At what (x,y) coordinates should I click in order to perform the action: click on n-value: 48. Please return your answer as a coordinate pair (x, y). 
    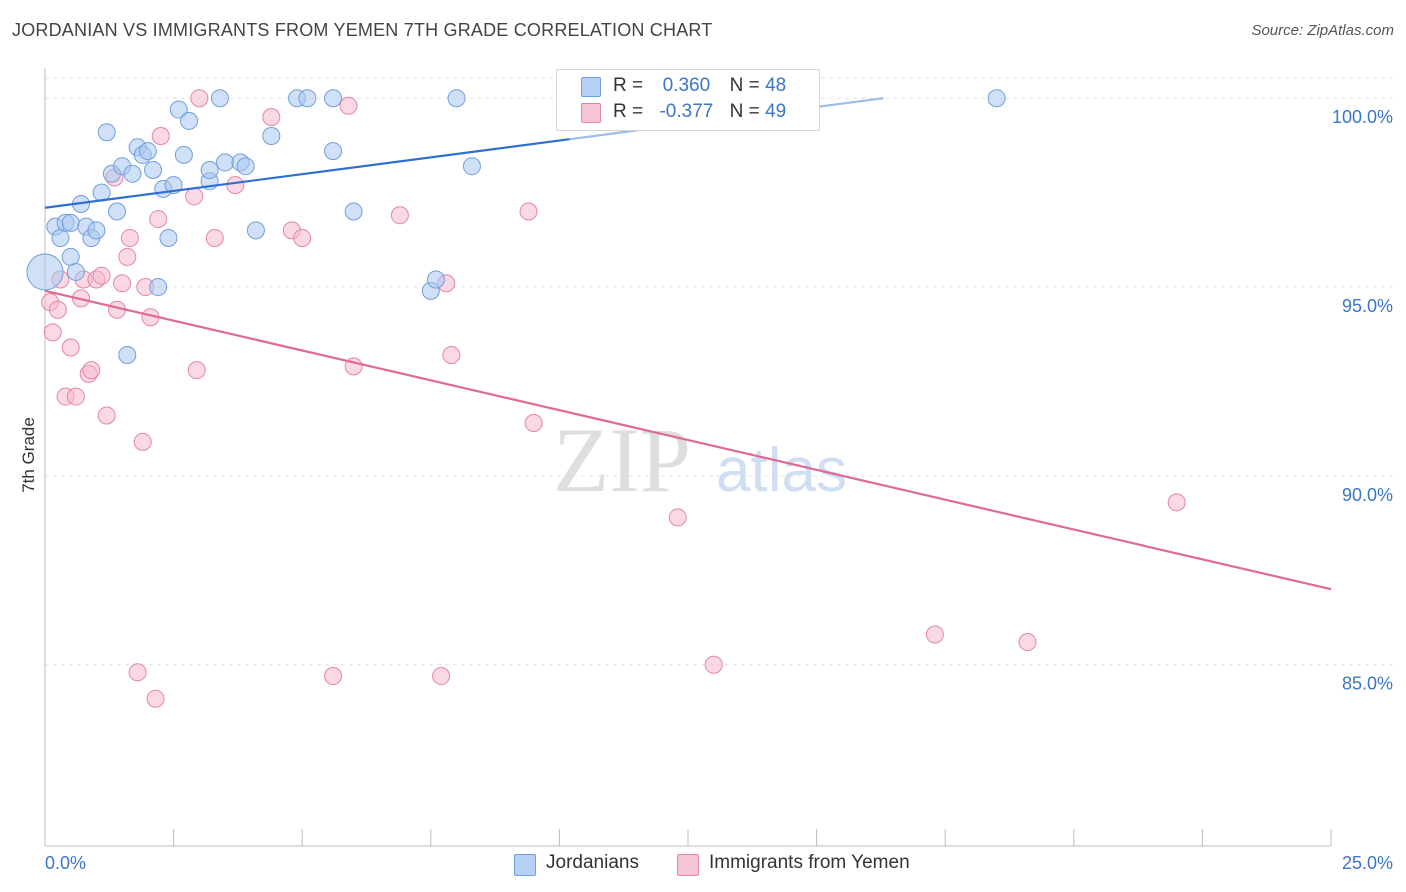
    Looking at the image, I should click on (776, 85).